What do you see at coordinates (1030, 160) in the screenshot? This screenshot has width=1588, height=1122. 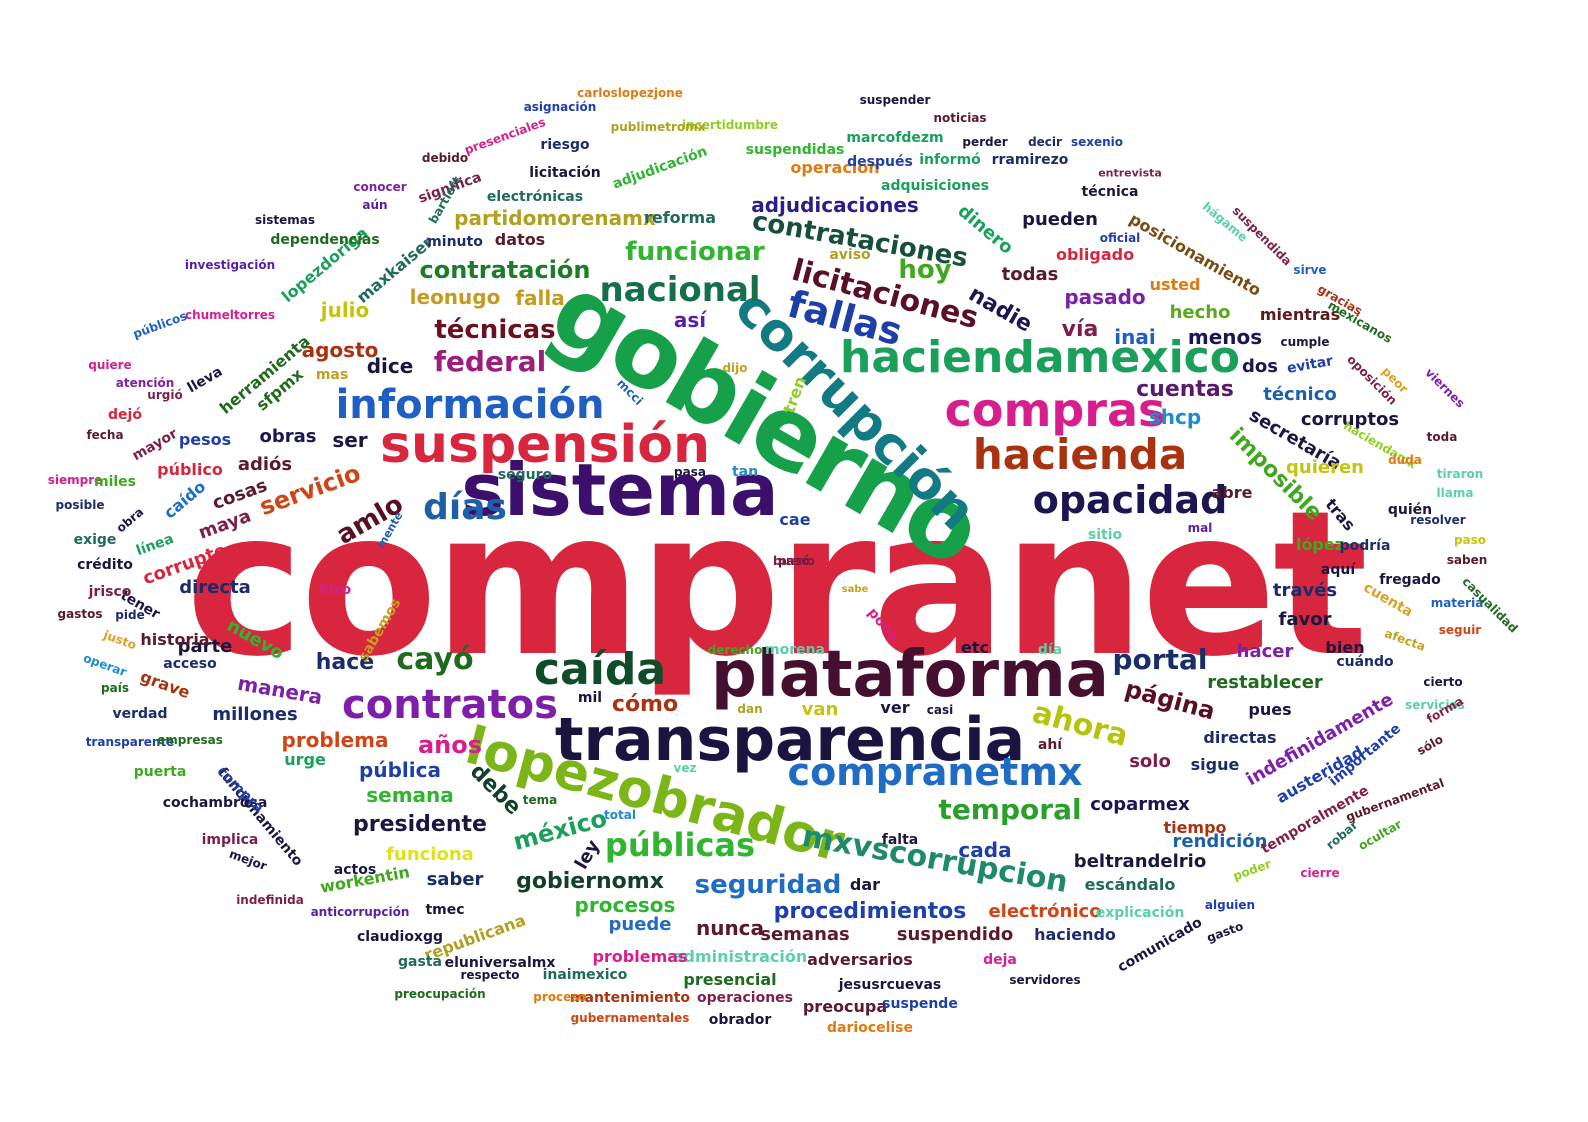 I see `word-rramirezo: rramirezo` at bounding box center [1030, 160].